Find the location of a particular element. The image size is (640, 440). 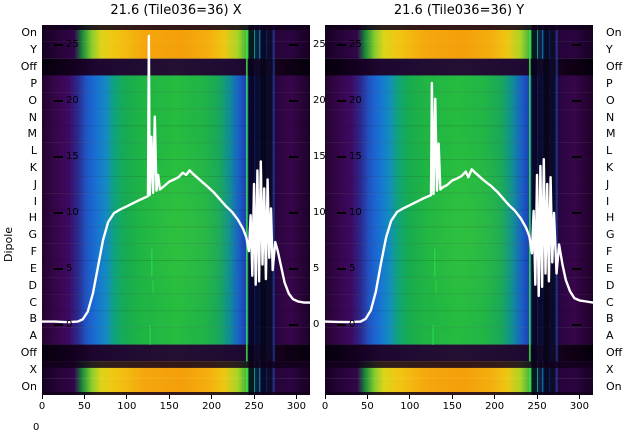

row-label-left-4: O is located at coordinates (32, 100).